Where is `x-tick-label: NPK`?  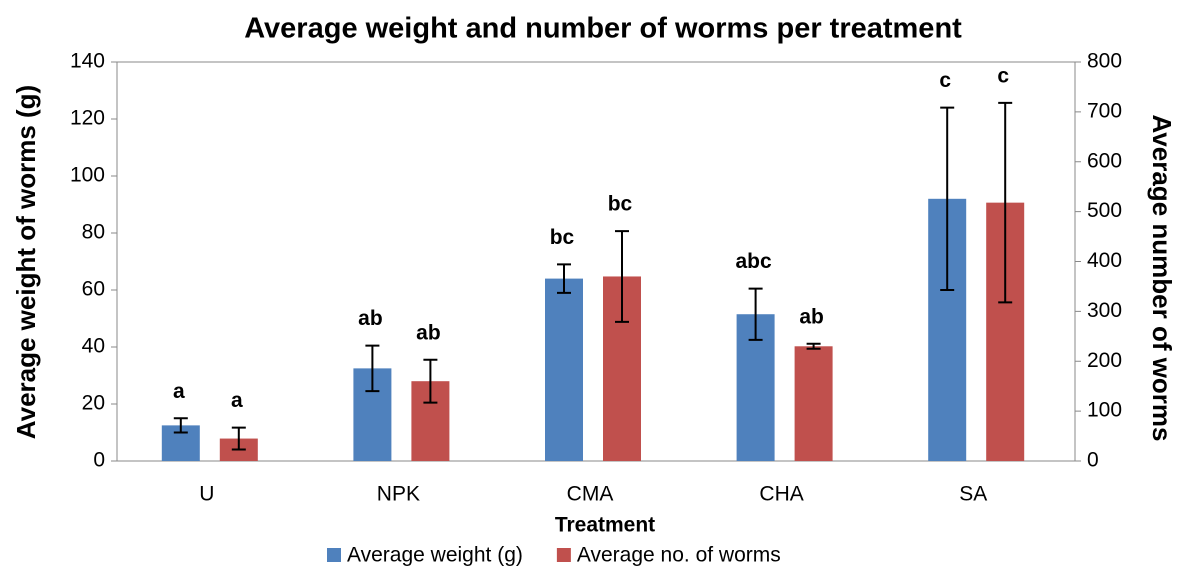
x-tick-label: NPK is located at coordinates (398, 494).